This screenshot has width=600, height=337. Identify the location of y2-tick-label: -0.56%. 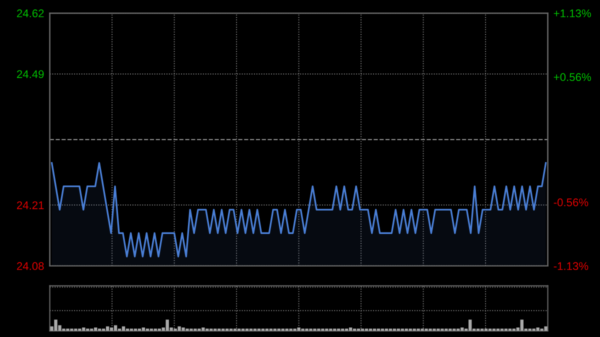
(571, 202).